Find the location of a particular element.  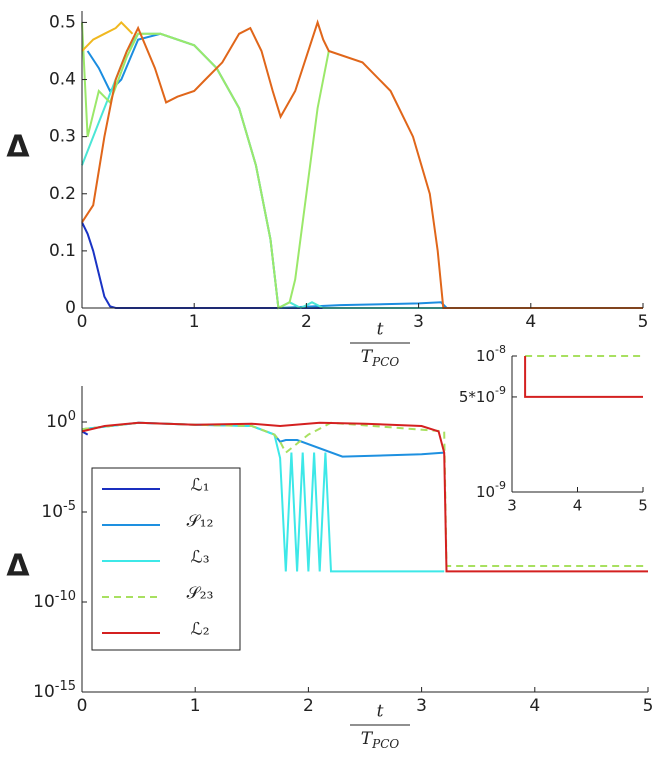

tick-mantissa: 5*10 is located at coordinates (477, 396).